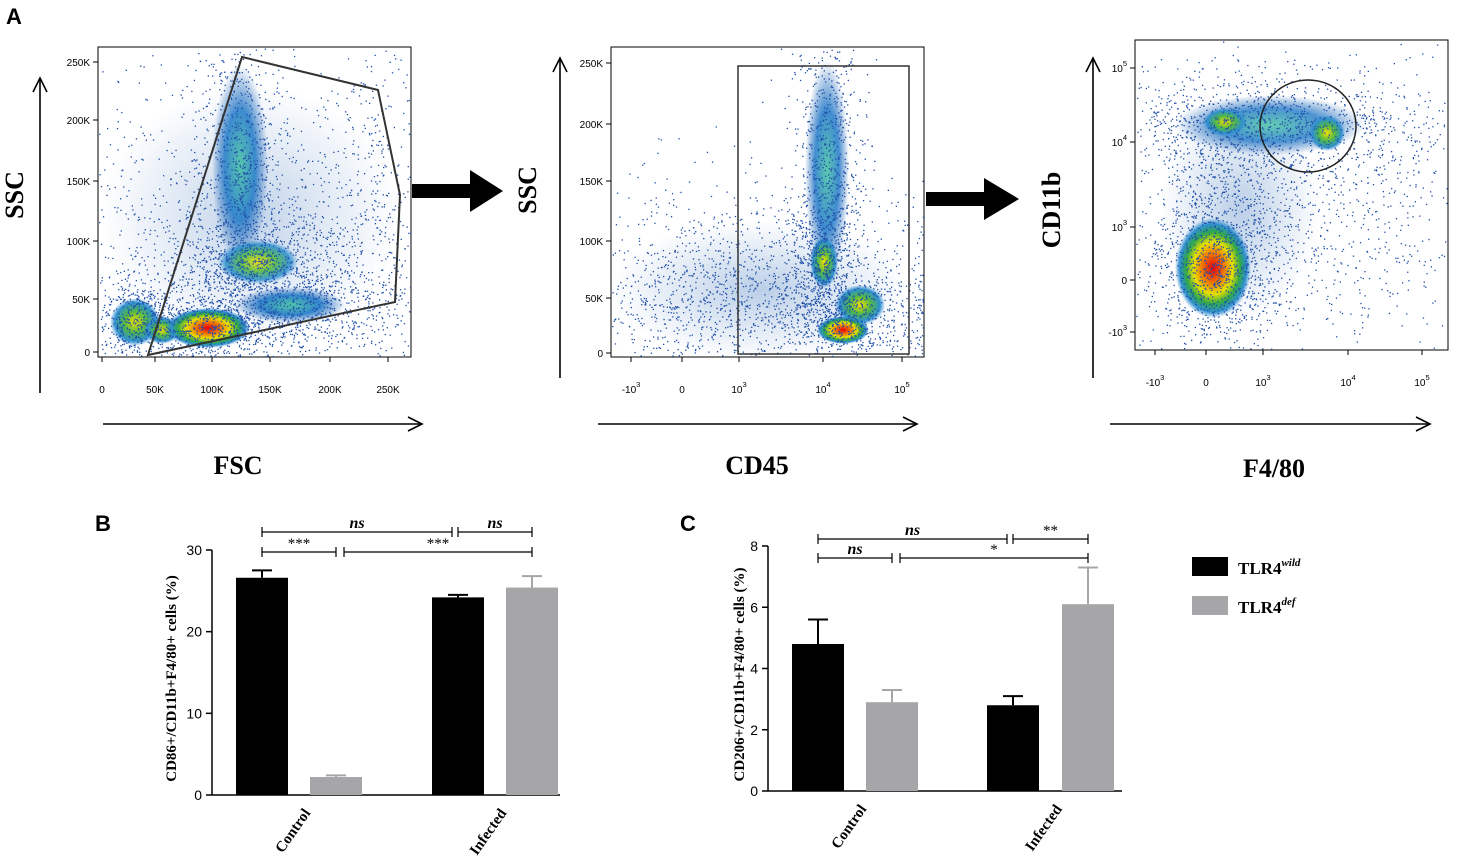 This screenshot has width=1459, height=865. Describe the element at coordinates (1246, 587) in the screenshot. I see `legend: TLR4wild TLR4def` at that location.